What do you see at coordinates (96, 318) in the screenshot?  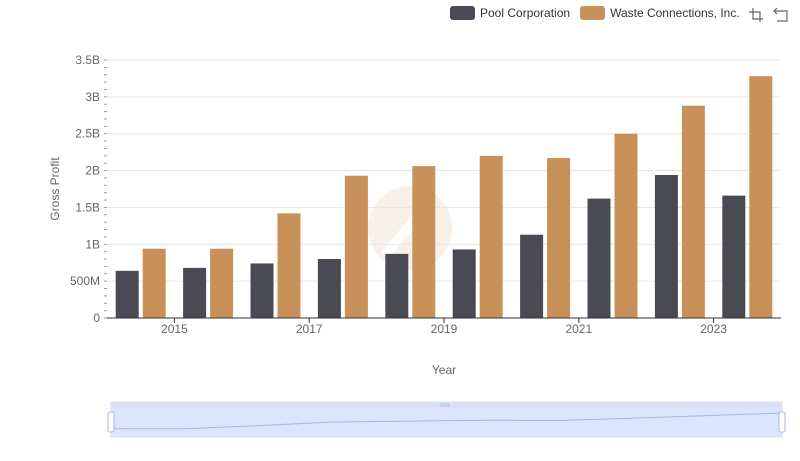 I see `y-tick-label: 0` at bounding box center [96, 318].